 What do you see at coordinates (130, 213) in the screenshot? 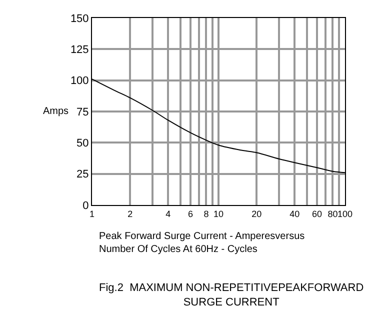
I see `x-tick-label: 2` at bounding box center [130, 213].